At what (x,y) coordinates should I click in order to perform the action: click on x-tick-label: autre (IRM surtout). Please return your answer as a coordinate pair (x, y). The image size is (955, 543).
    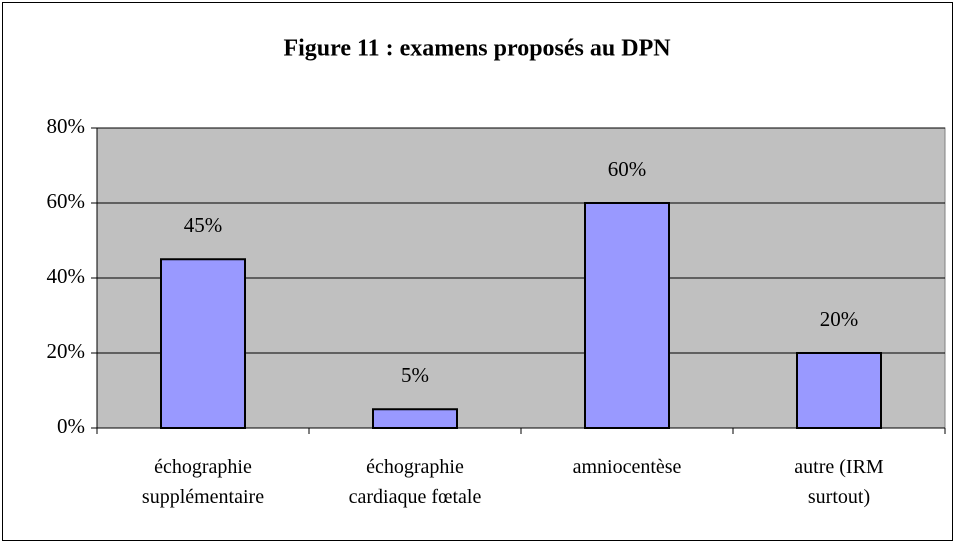
    Looking at the image, I should click on (839, 482).